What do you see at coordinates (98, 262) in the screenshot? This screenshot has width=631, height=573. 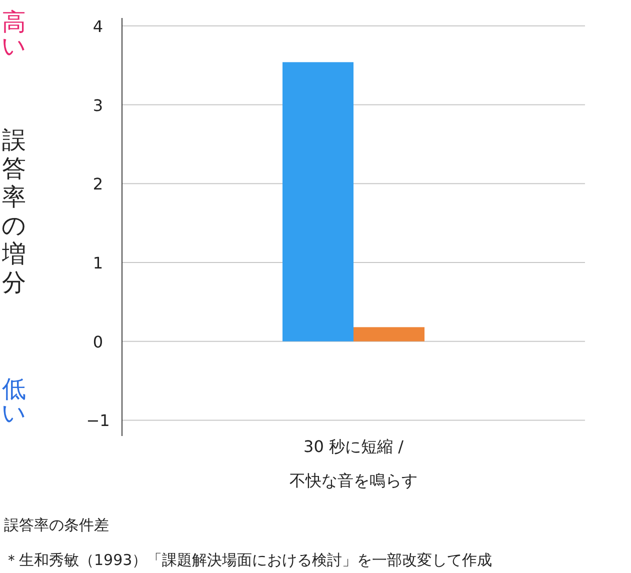 I see `y-tick-label: 1` at bounding box center [98, 262].